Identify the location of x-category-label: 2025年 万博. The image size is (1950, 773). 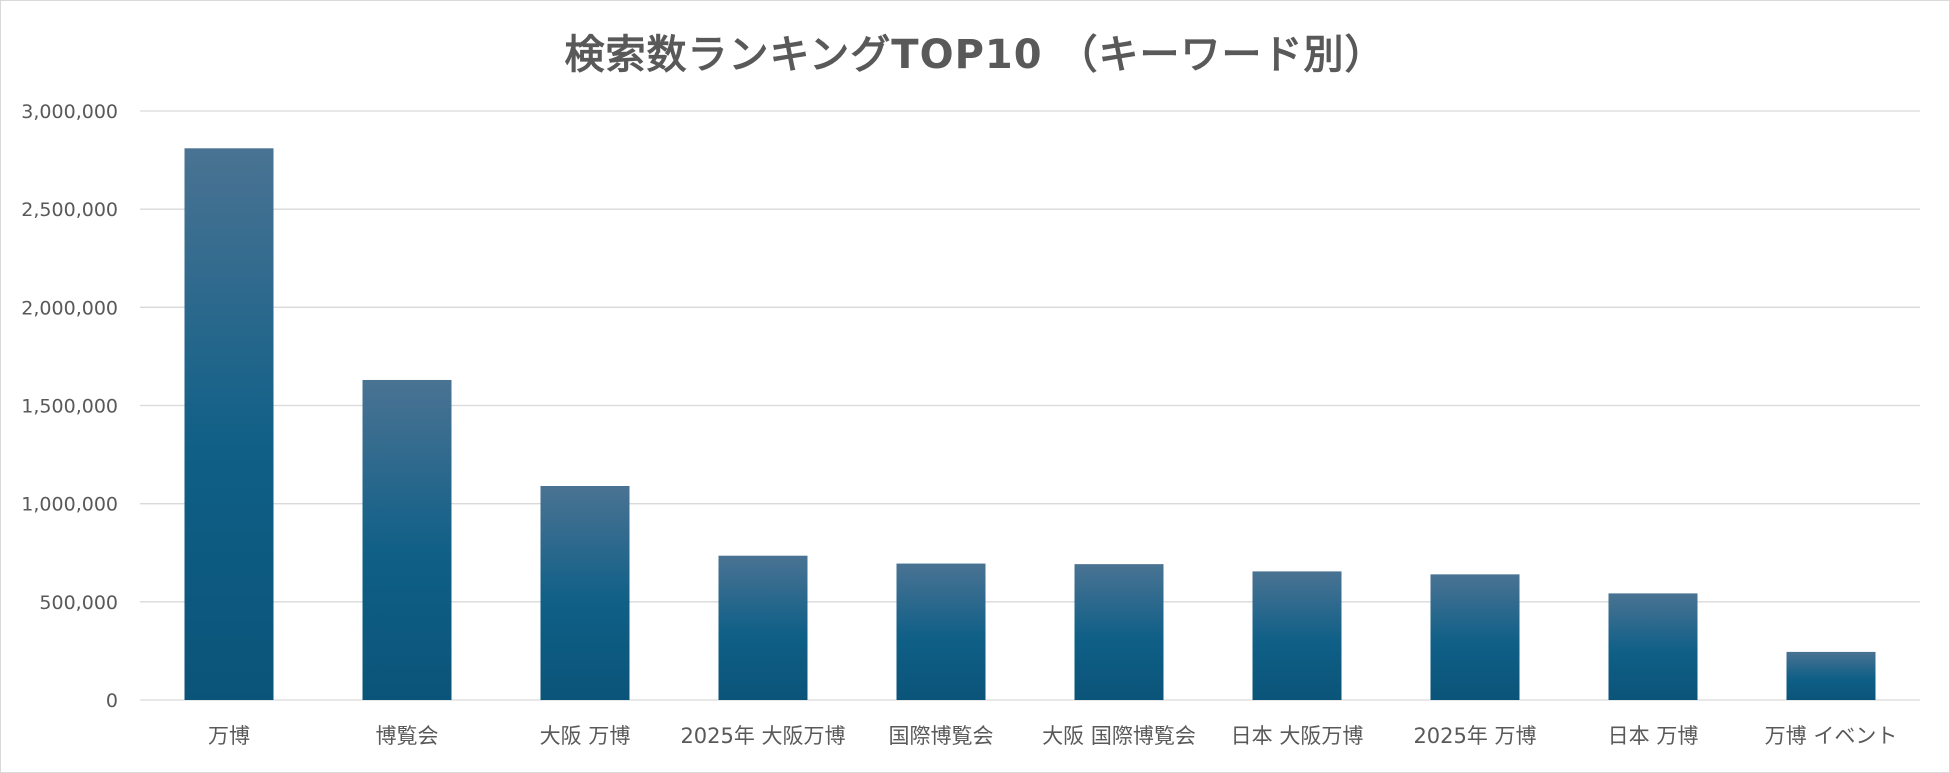
(1474, 736).